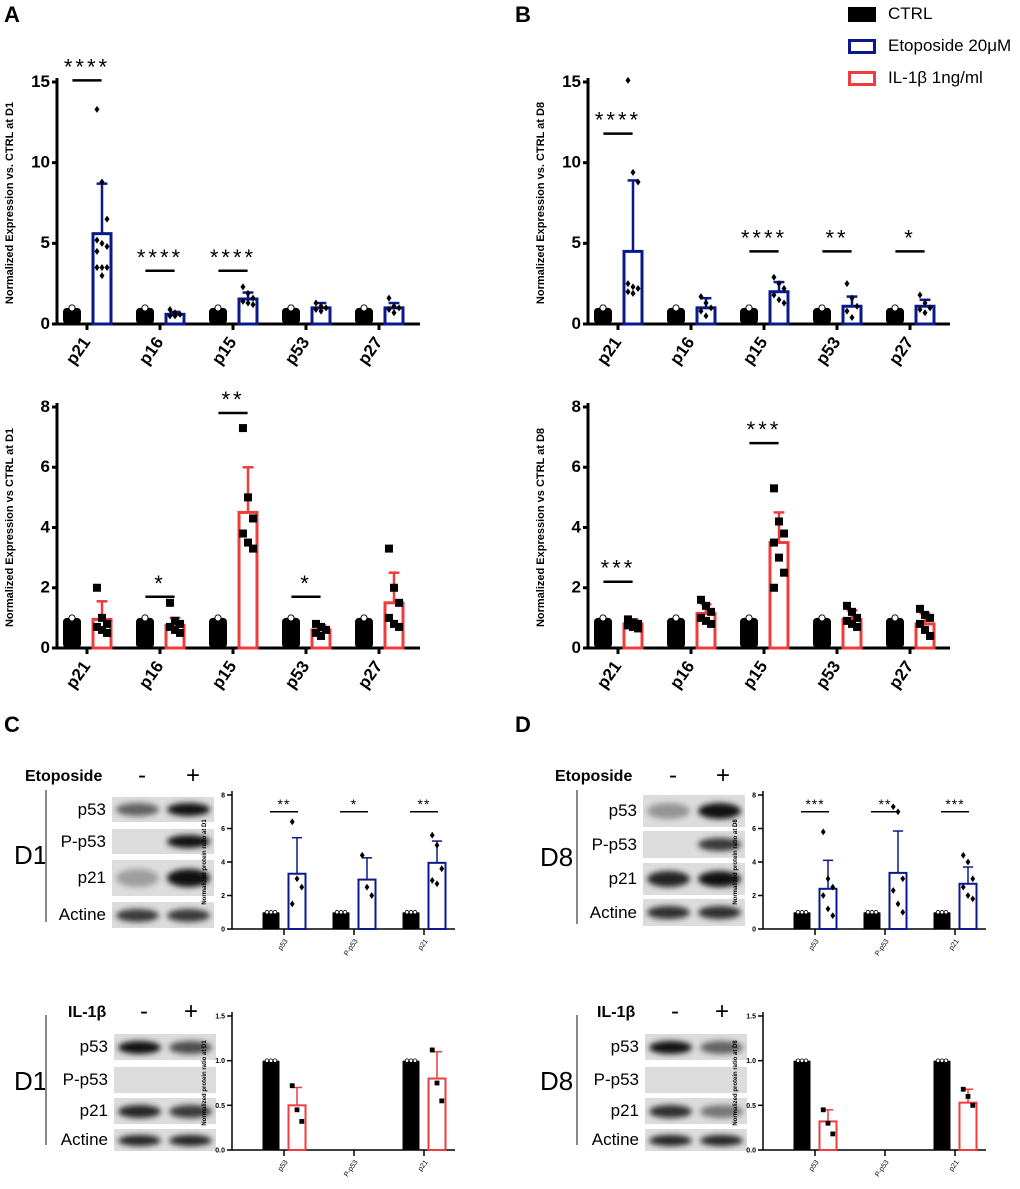  Describe the element at coordinates (577, 526) in the screenshot. I see `y-tick-label: 4` at that location.